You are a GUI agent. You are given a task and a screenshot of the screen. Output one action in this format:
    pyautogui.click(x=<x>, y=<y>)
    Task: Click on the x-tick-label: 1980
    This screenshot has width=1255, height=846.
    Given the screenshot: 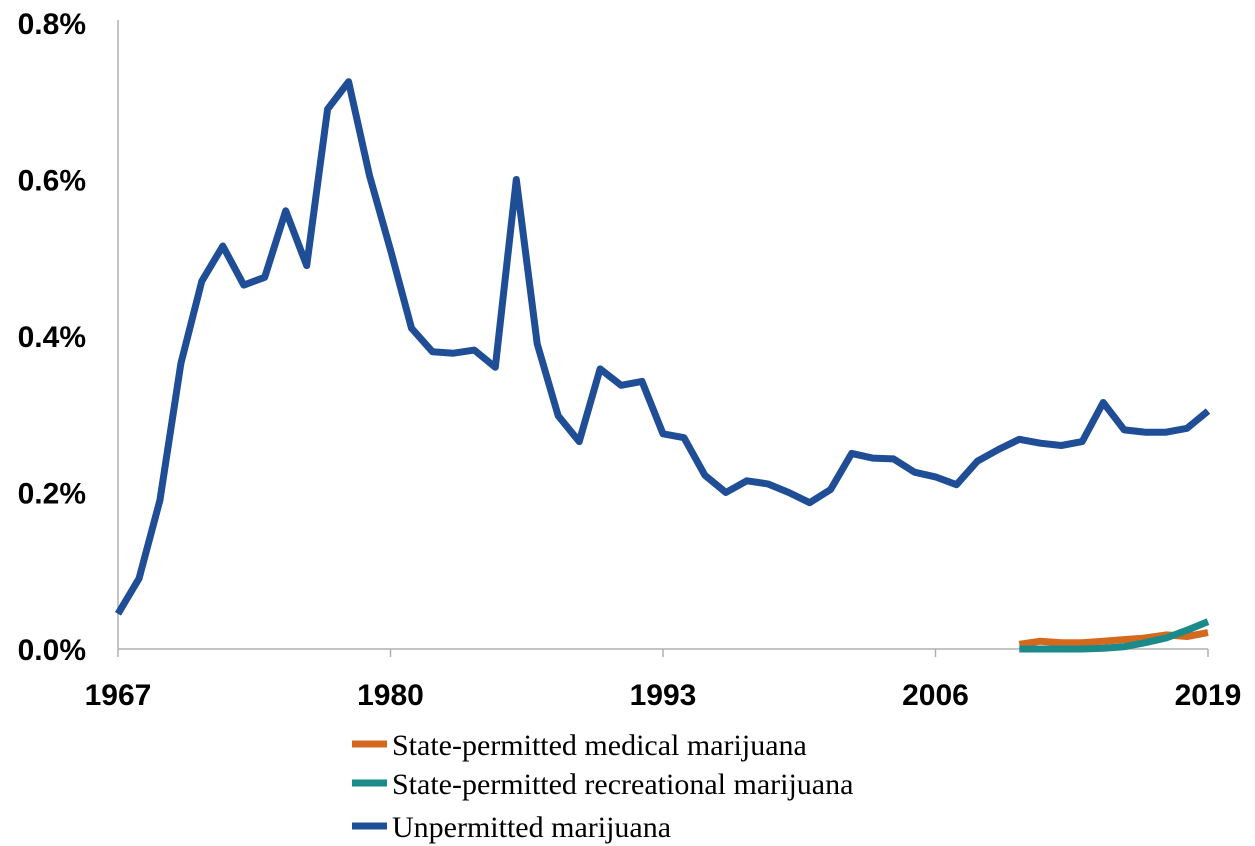 What is the action you would take?
    pyautogui.click(x=390, y=695)
    